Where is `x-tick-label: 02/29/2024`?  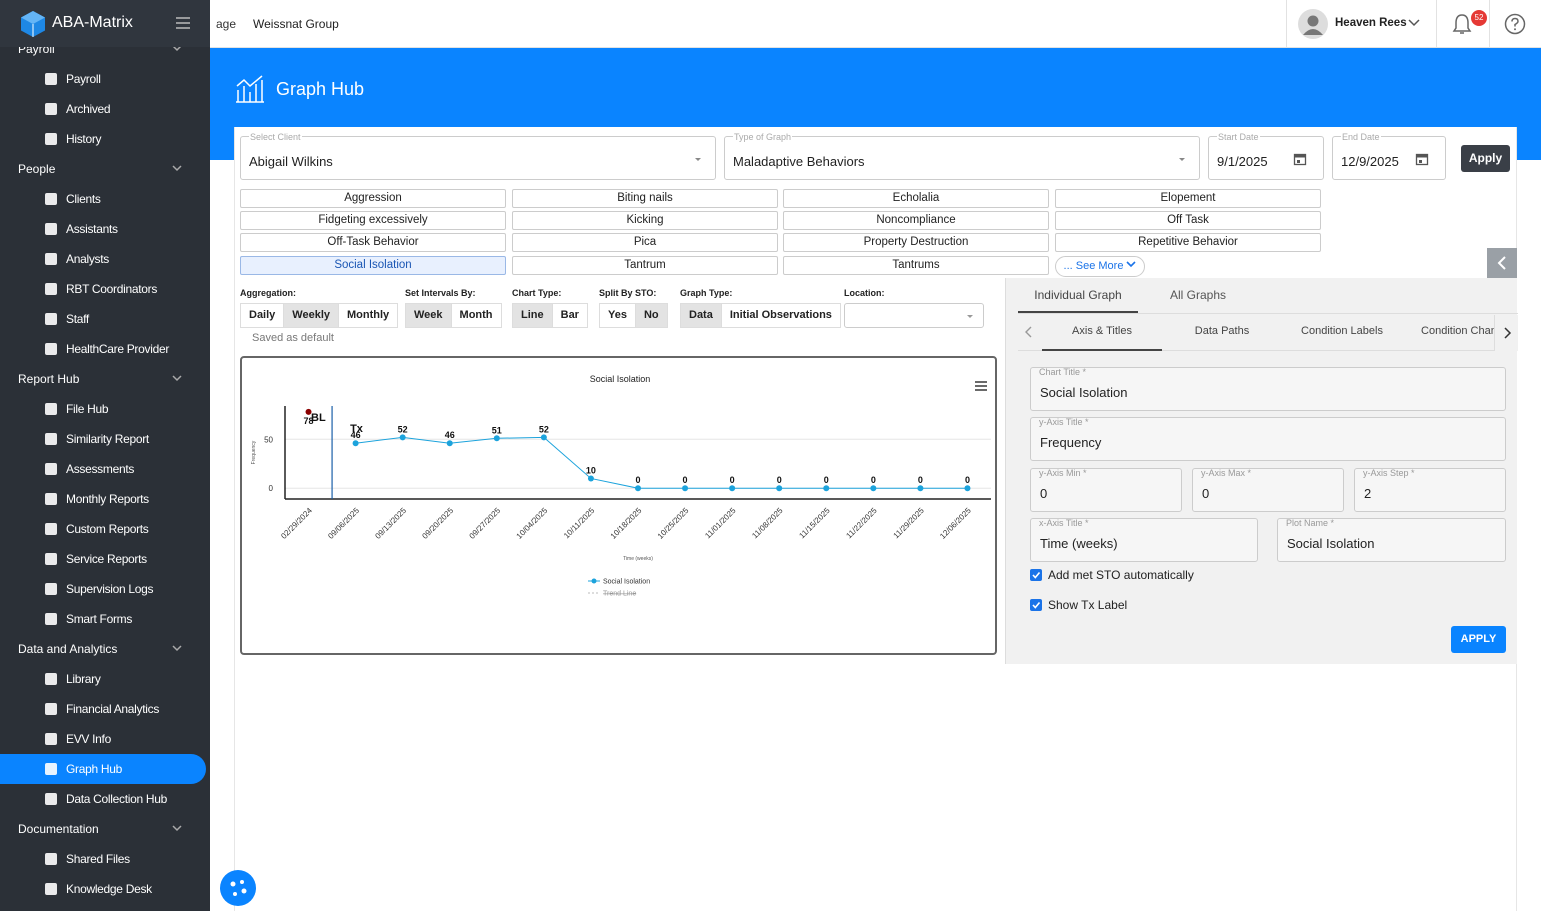 x-tick-label: 02/29/2024 is located at coordinates (296, 523).